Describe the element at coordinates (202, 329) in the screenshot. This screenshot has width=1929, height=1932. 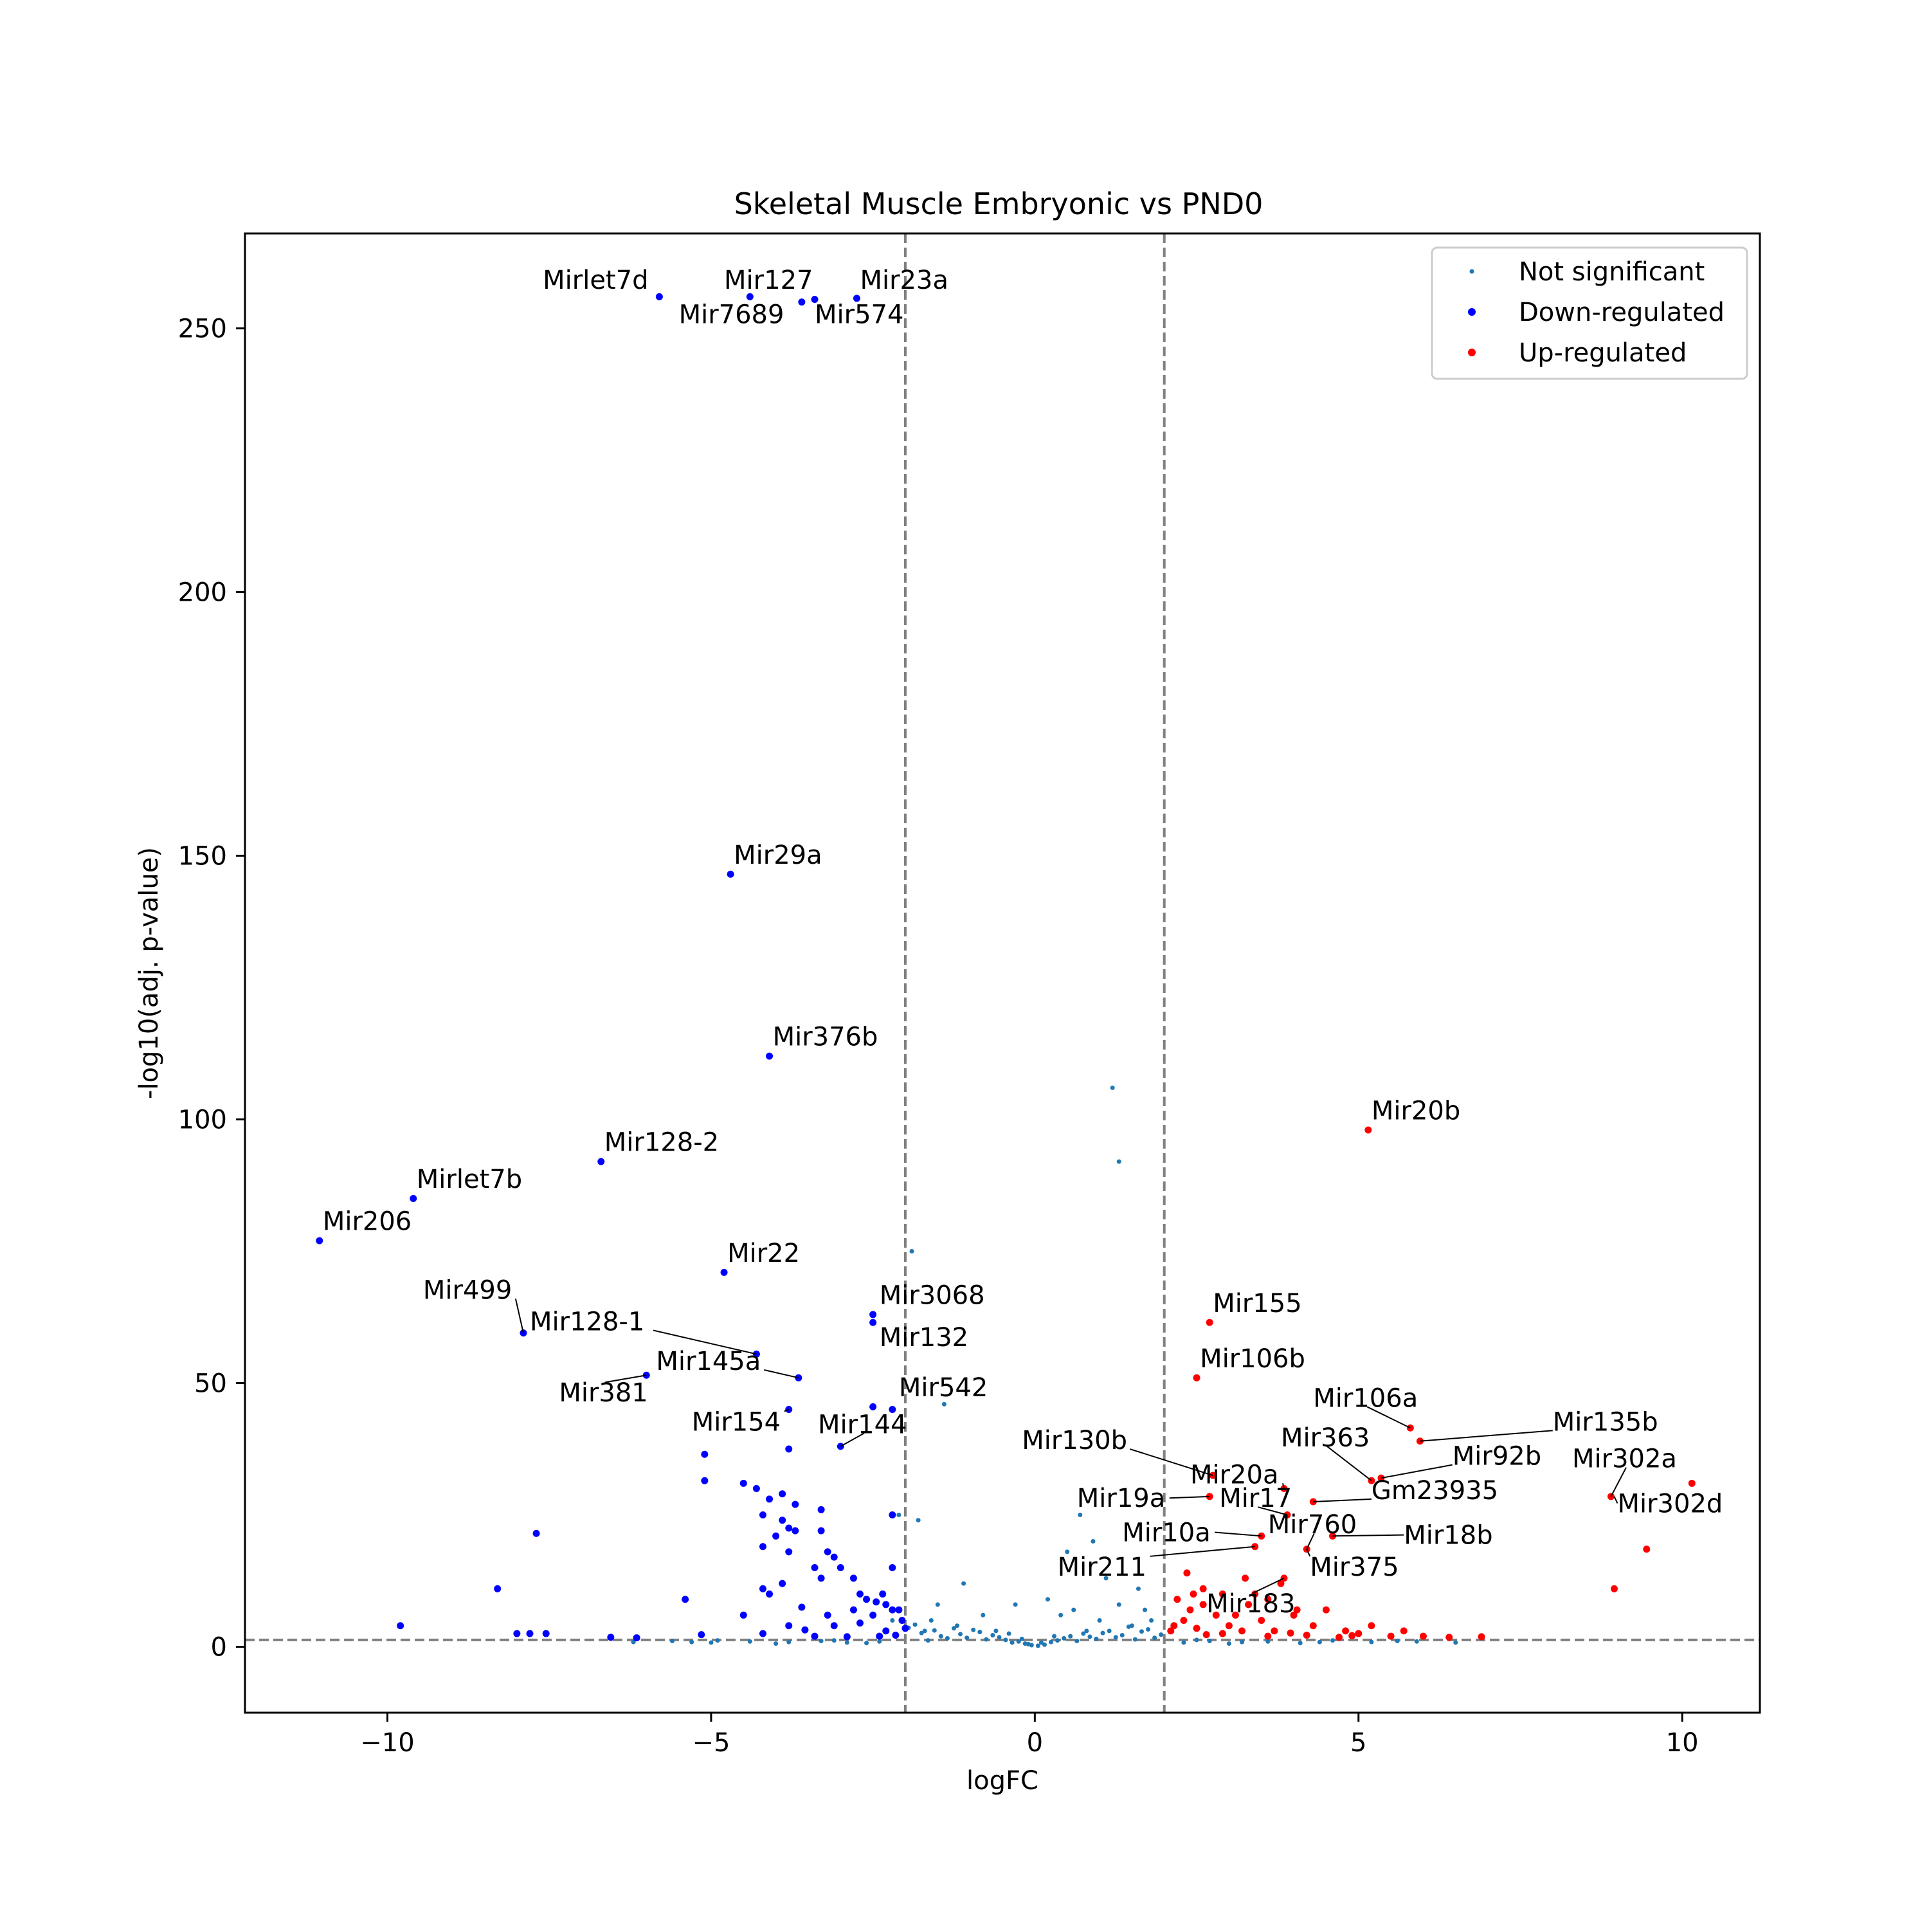
I see `y-tick-label: 250` at that location.